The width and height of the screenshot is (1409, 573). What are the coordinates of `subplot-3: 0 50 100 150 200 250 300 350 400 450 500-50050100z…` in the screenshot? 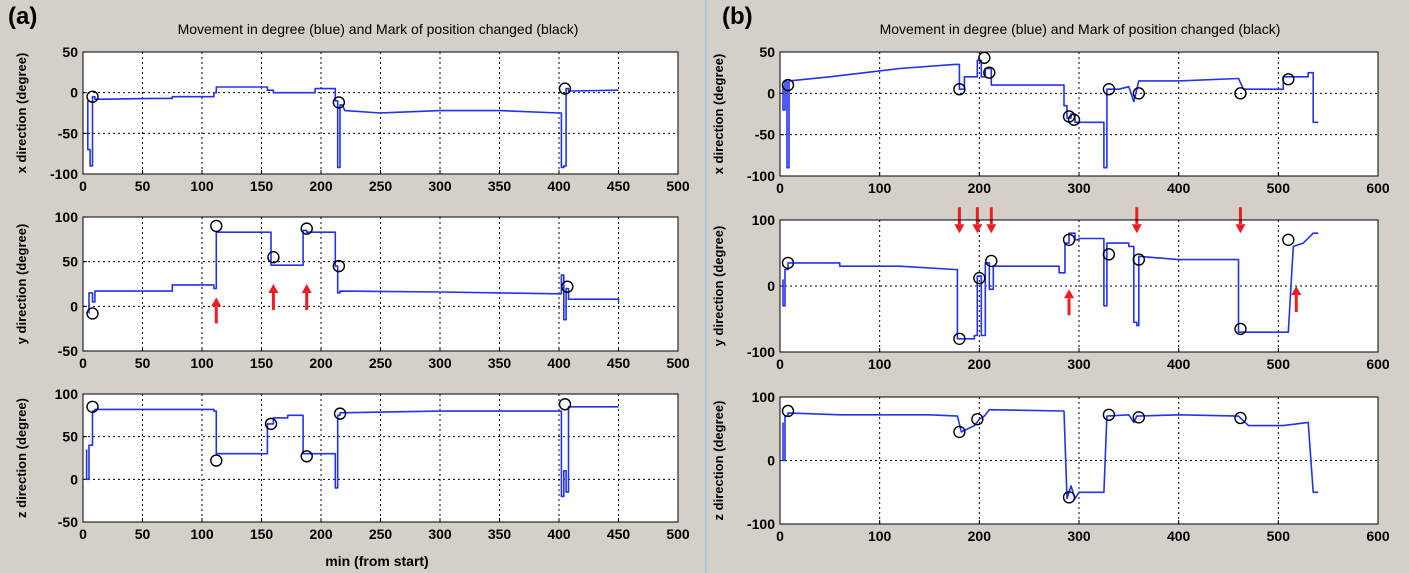 It's located at (352, 464).